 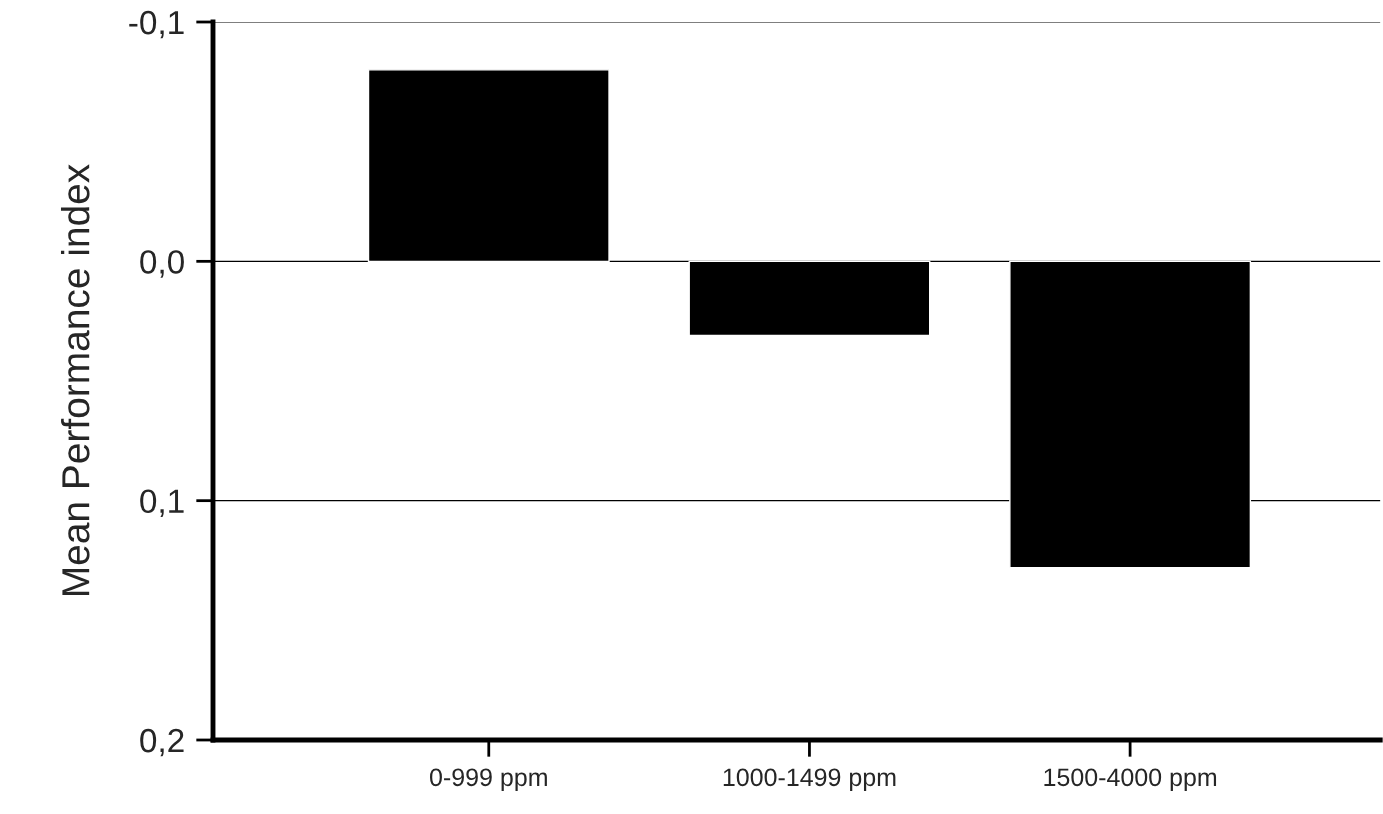 What do you see at coordinates (488, 780) in the screenshot?
I see `x-tick-label: 0-999 ppm` at bounding box center [488, 780].